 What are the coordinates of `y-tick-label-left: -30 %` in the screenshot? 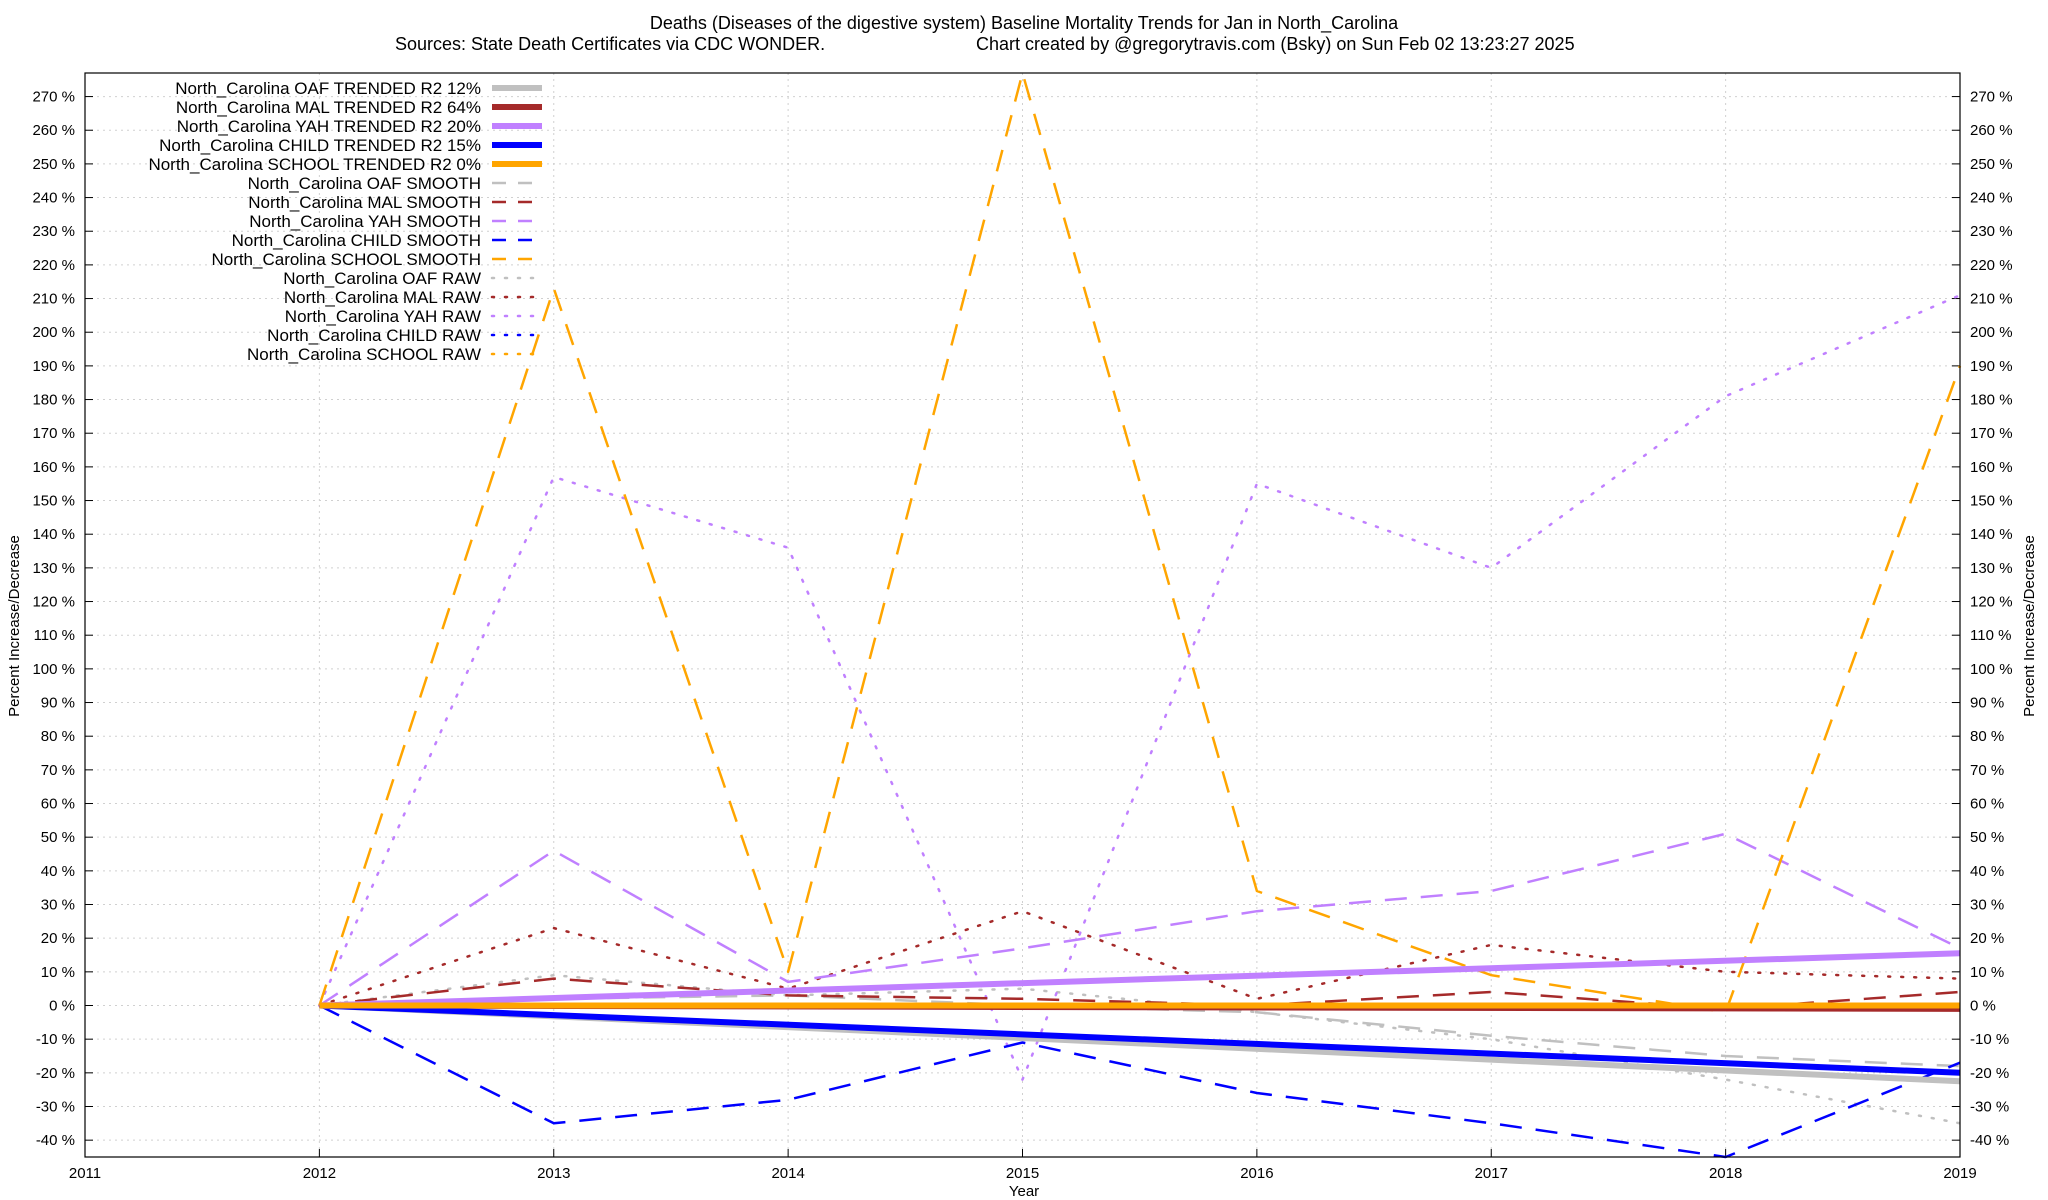 It's located at (55, 1107).